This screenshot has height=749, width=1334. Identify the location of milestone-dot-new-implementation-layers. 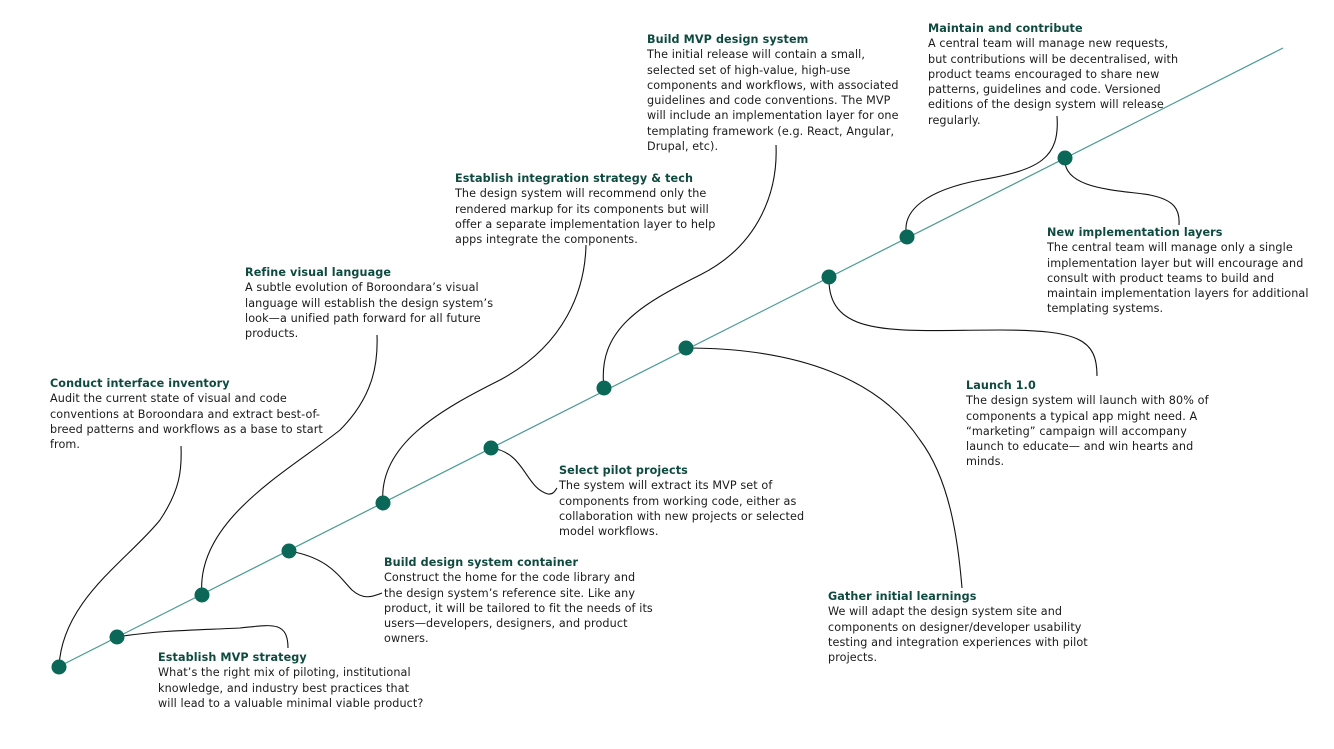
(1065, 158).